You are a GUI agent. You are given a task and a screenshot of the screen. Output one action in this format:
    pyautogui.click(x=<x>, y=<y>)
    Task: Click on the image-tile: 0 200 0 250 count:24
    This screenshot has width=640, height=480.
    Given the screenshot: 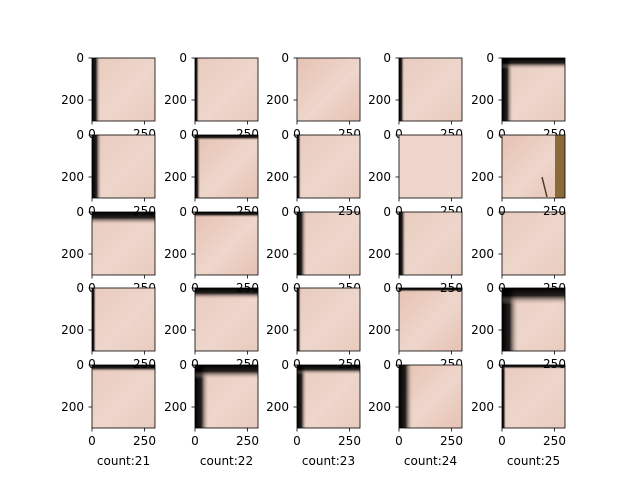 What is the action you would take?
    pyautogui.click(x=415, y=413)
    